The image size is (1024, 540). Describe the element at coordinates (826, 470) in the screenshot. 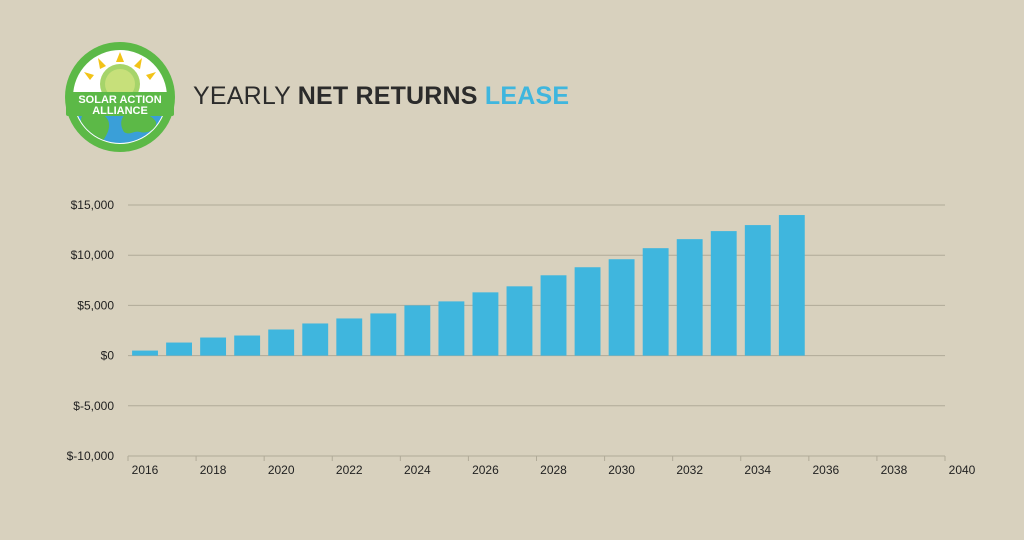

I see `x-tick-label: 2036` at that location.